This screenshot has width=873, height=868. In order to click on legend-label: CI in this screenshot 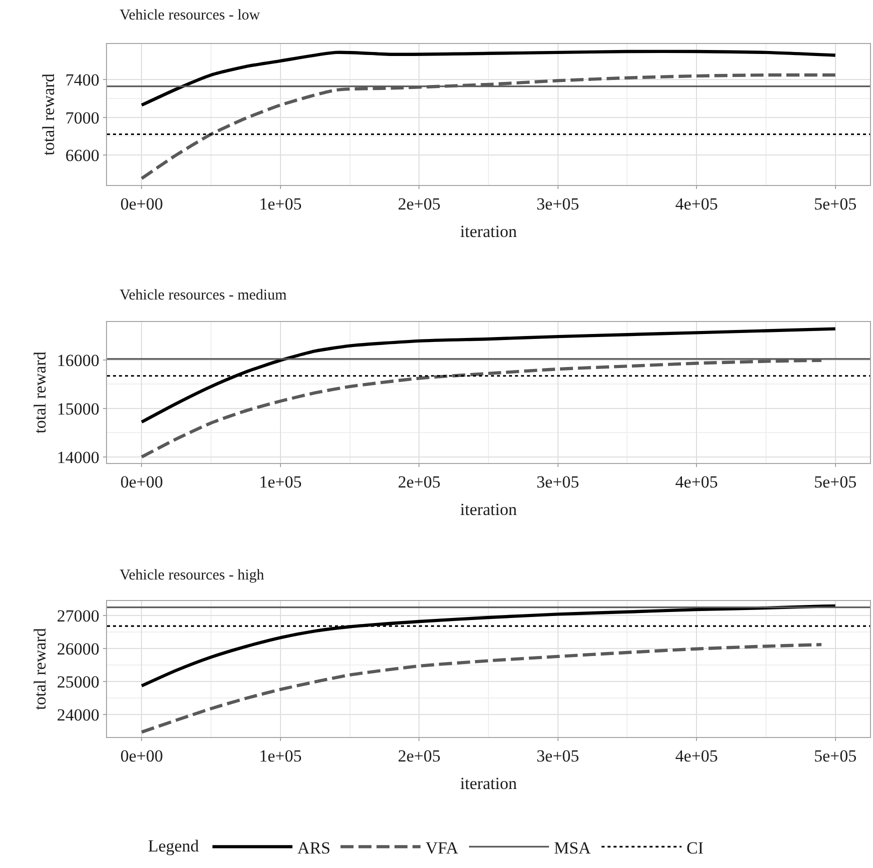, I will do `click(695, 848)`.